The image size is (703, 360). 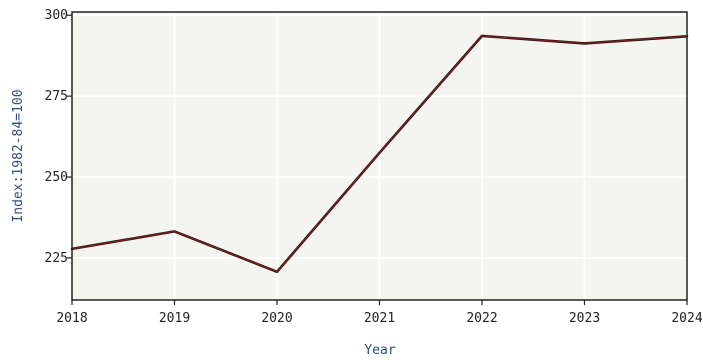 I want to click on x-axis-title: Year, so click(x=379, y=350).